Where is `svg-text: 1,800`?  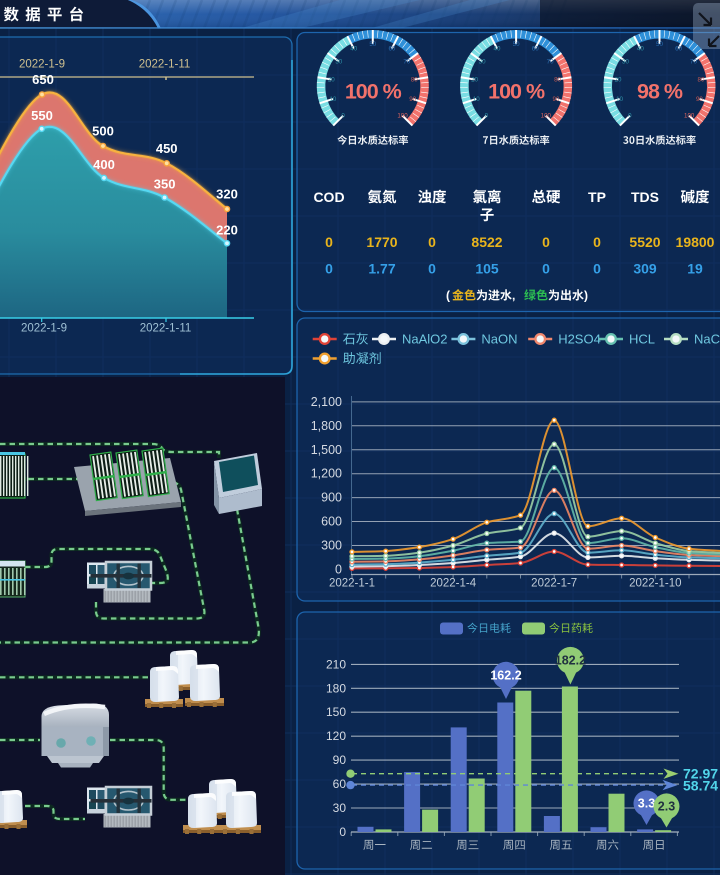
svg-text: 1,800 is located at coordinates (326, 426).